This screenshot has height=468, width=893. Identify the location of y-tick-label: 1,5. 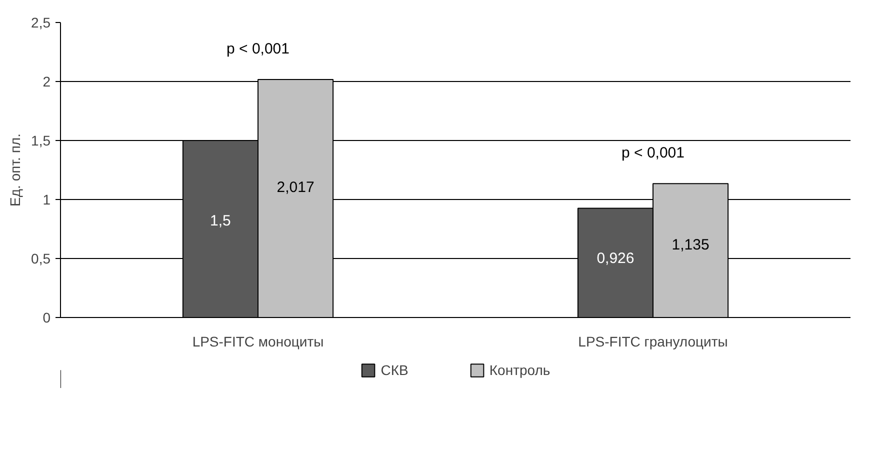
(41, 140).